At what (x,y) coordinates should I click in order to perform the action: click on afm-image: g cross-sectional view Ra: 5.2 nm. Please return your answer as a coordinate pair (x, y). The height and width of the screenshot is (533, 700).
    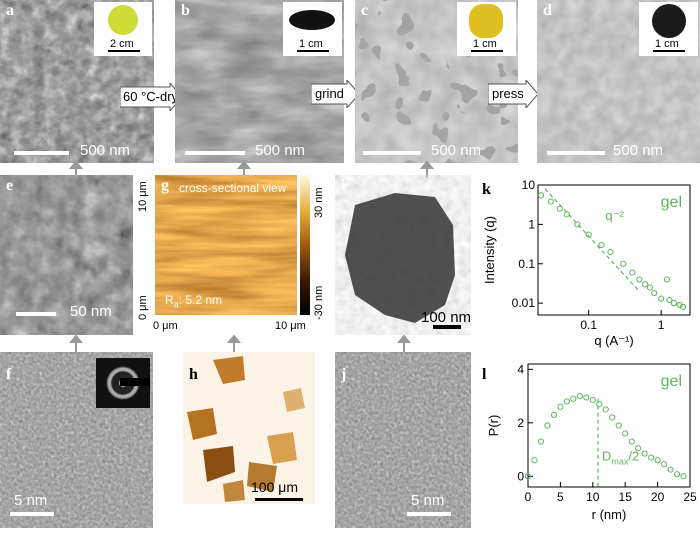
    Looking at the image, I should click on (226, 245).